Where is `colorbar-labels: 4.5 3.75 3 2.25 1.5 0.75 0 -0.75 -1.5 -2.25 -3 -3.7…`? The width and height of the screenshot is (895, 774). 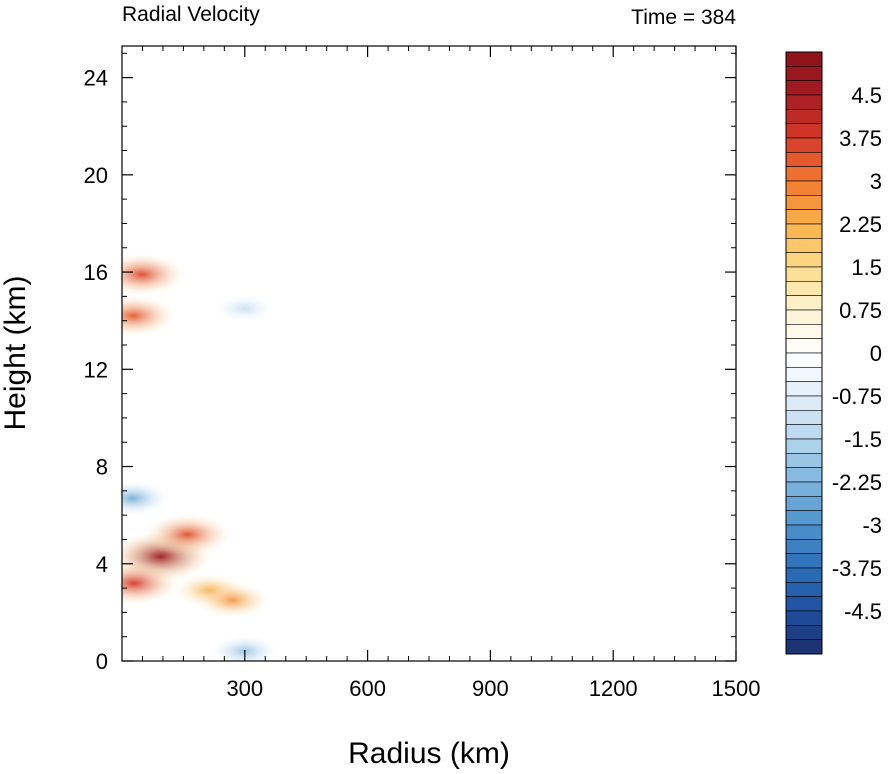 colorbar-labels: 4.5 3.75 3 2.25 1.5 0.75 0 -0.75 -1.5 -2.25 -3 -3.7… is located at coordinates (857, 353).